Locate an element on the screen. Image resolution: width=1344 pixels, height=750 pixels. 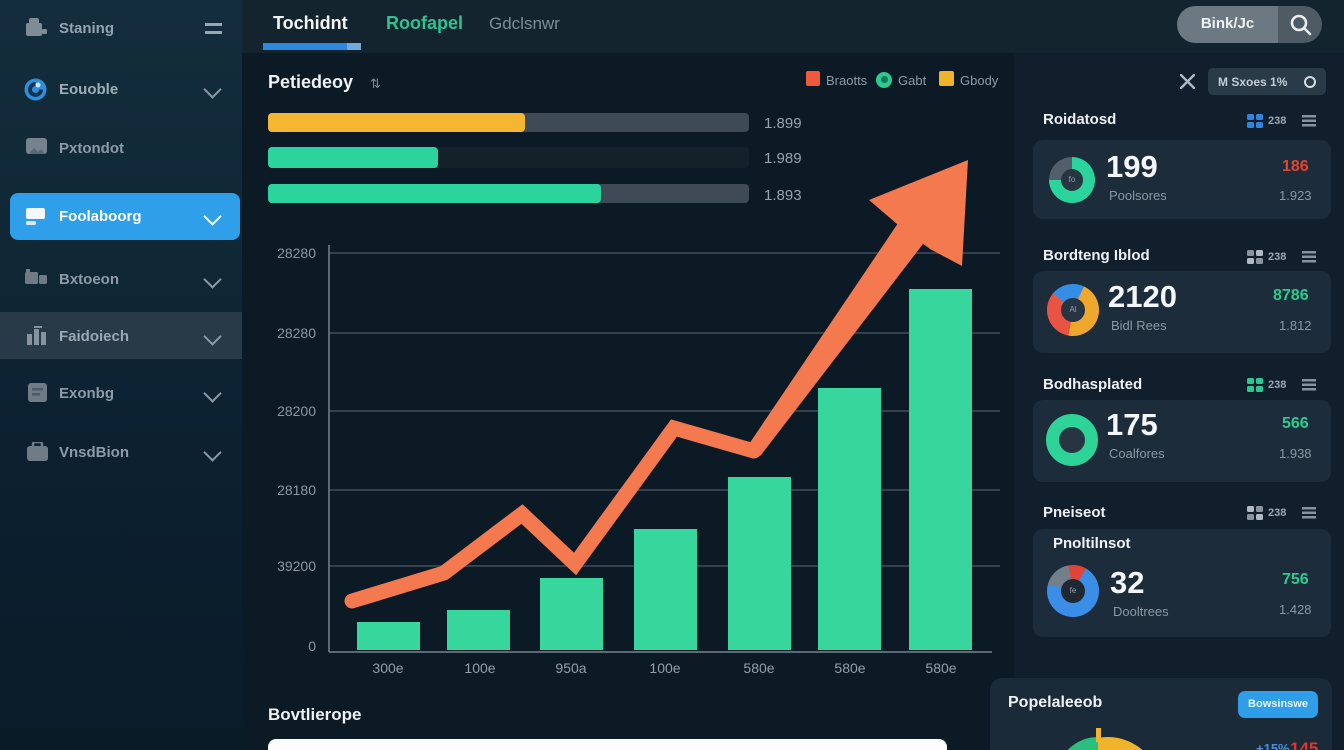
svg-text: 0 is located at coordinates (312, 646).